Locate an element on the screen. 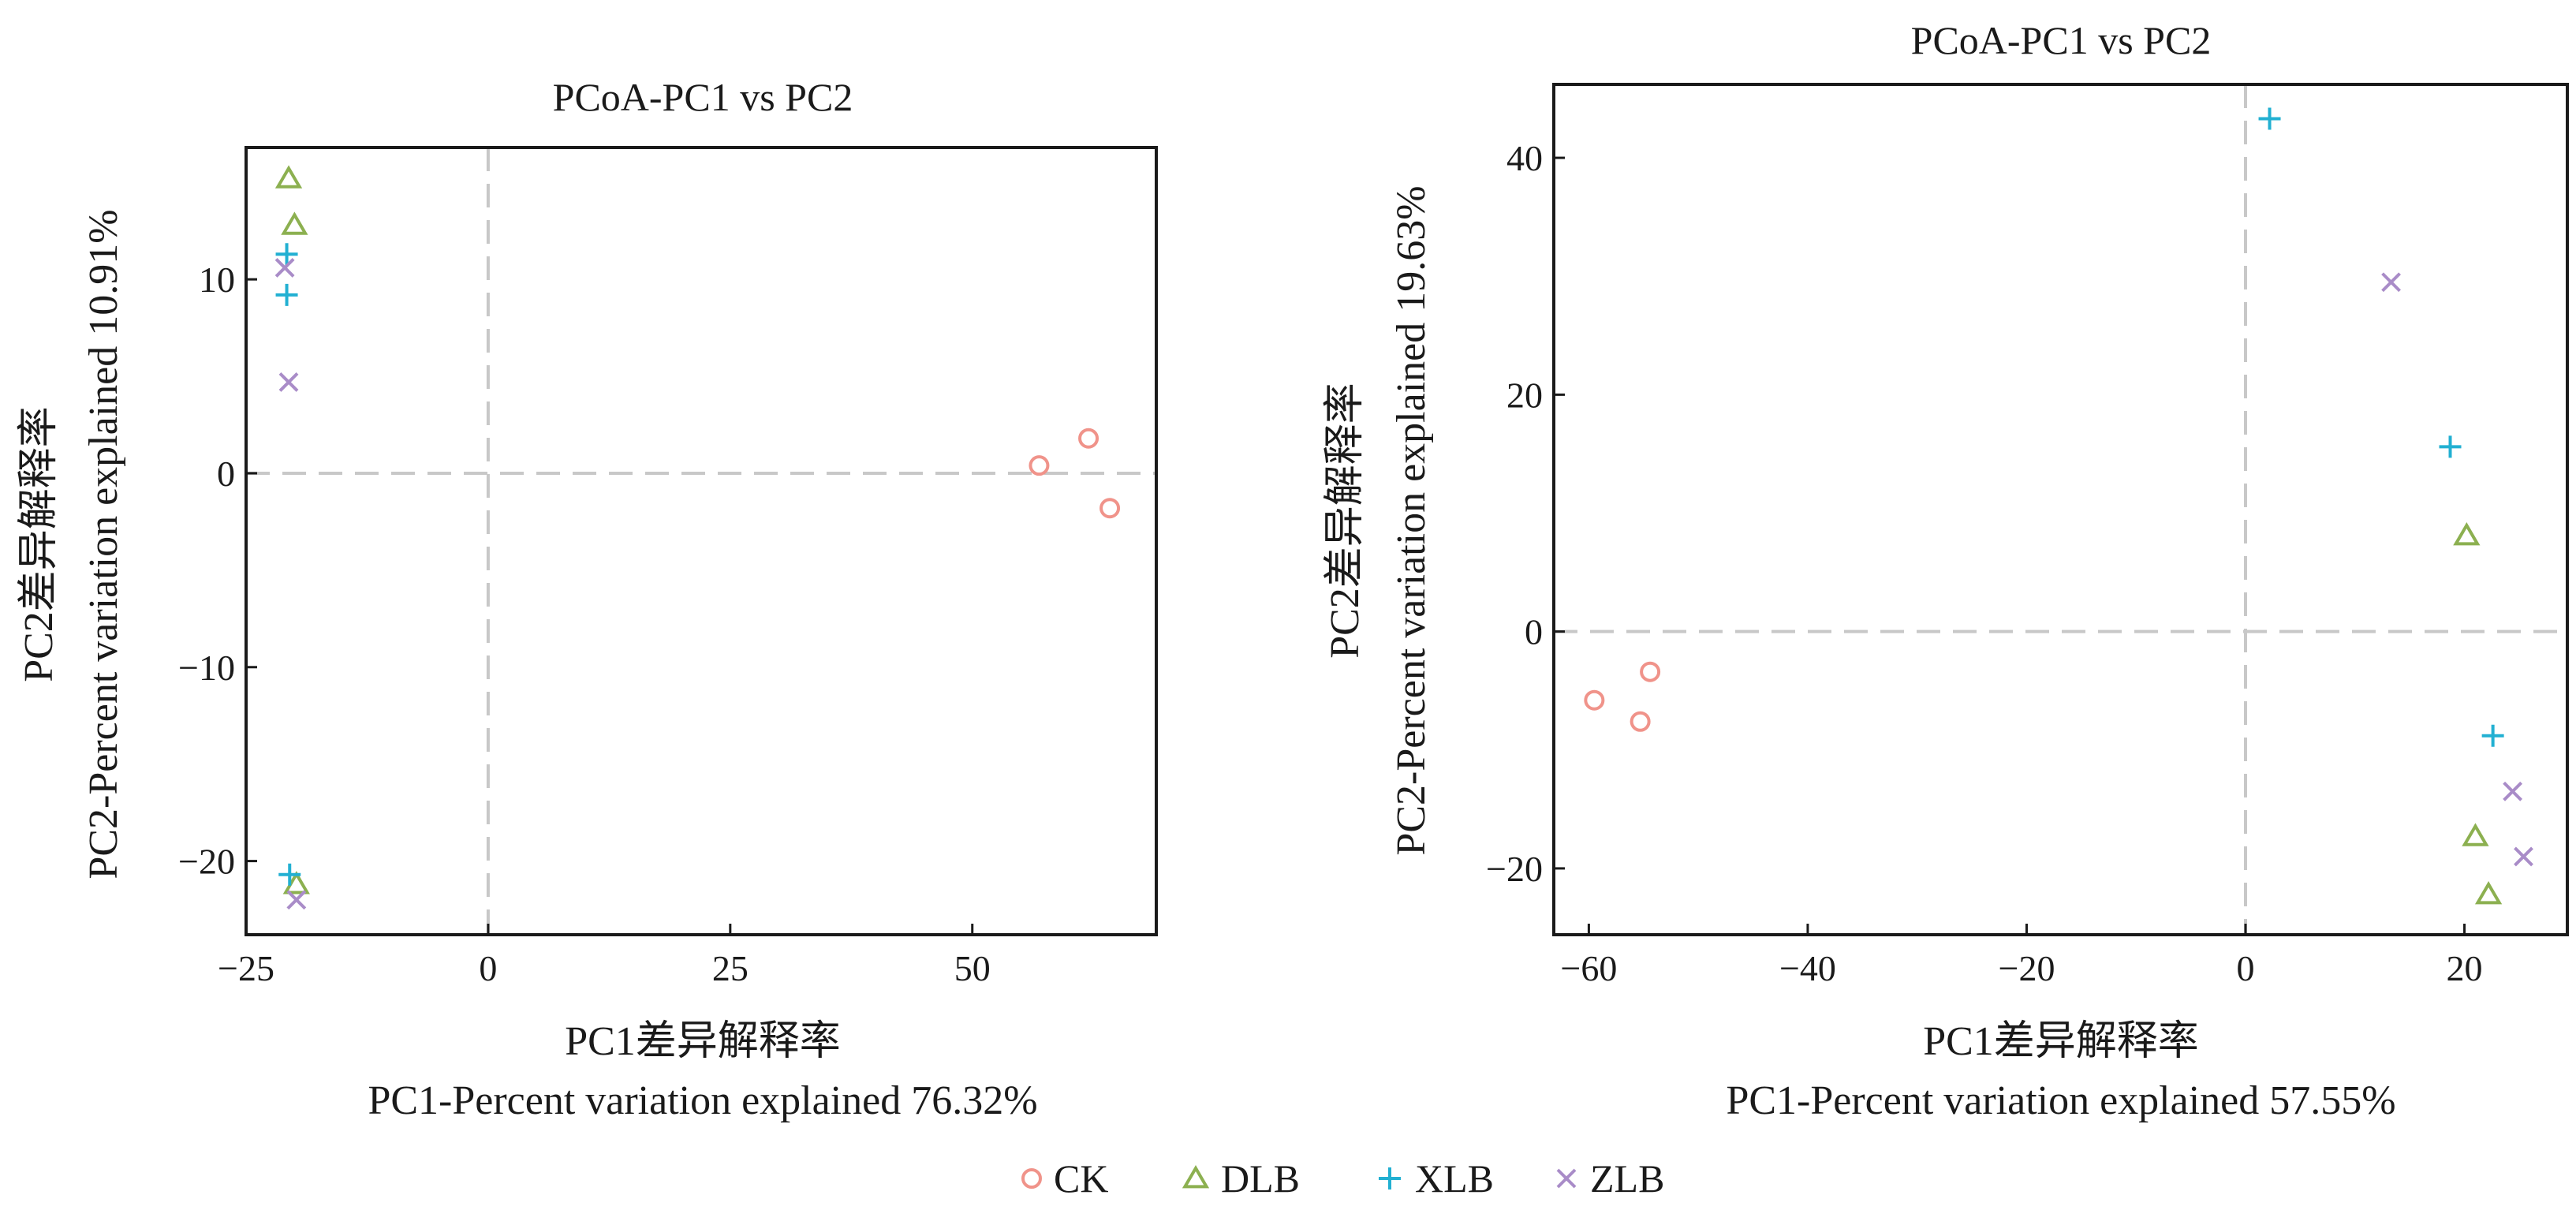 The height and width of the screenshot is (1225, 2576). y-tick-label-left-0: −20 is located at coordinates (206, 862).